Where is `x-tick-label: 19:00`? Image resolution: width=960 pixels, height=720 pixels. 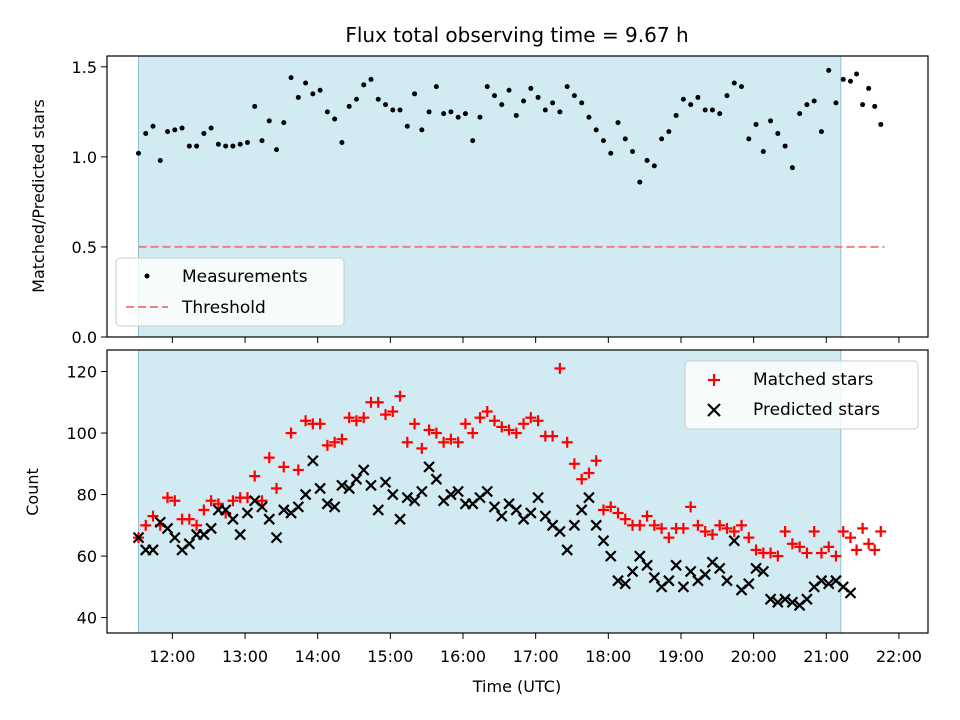 x-tick-label: 19:00 is located at coordinates (681, 656).